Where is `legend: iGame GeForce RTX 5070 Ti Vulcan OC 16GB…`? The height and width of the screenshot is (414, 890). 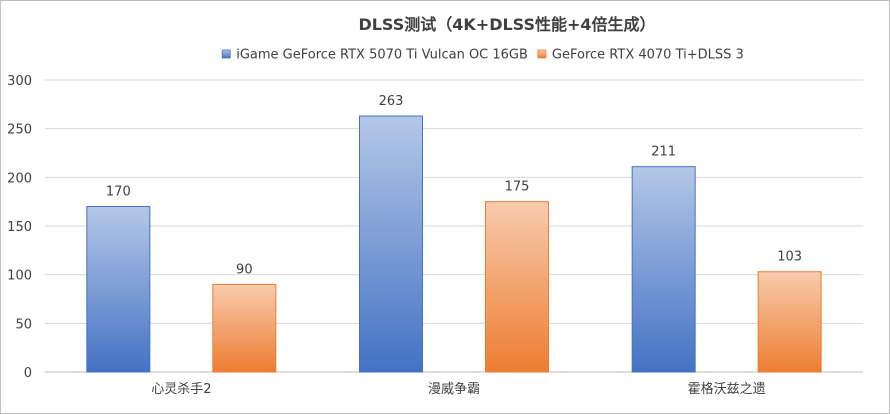
legend: iGame GeForce RTX 5070 Ti Vulcan OC 16GB… is located at coordinates (482, 55).